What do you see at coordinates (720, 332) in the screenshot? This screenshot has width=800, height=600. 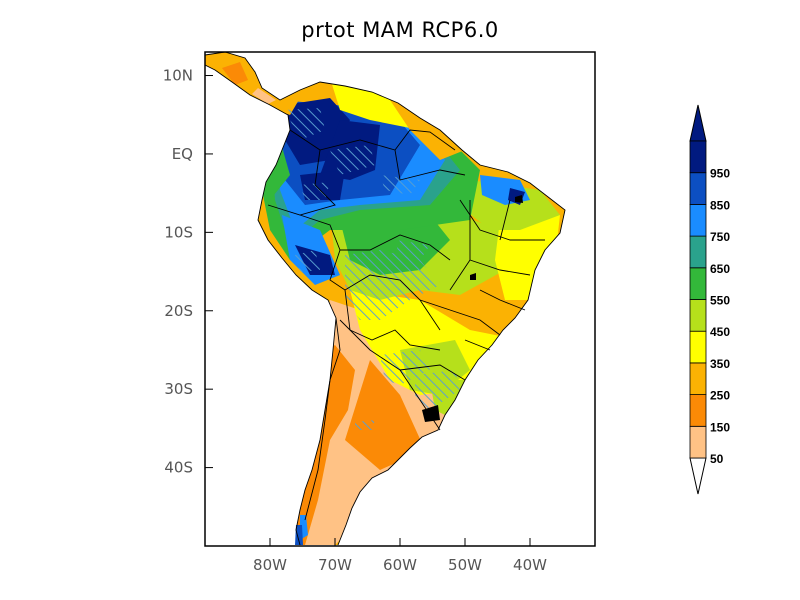 I see `colorbar-label: 450` at bounding box center [720, 332].